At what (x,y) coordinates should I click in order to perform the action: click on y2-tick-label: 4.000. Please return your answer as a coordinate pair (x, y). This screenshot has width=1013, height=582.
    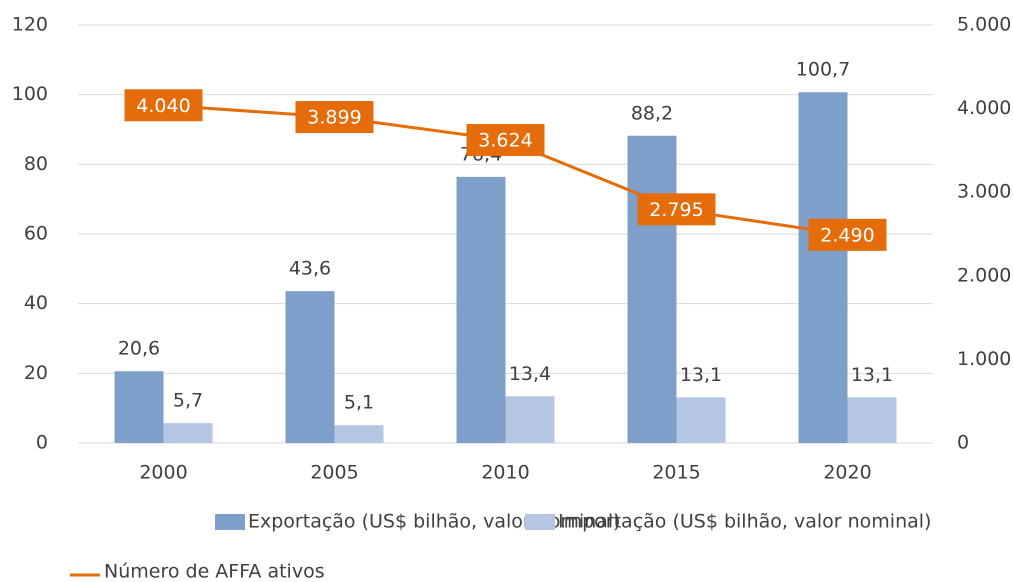
    Looking at the image, I should click on (984, 108).